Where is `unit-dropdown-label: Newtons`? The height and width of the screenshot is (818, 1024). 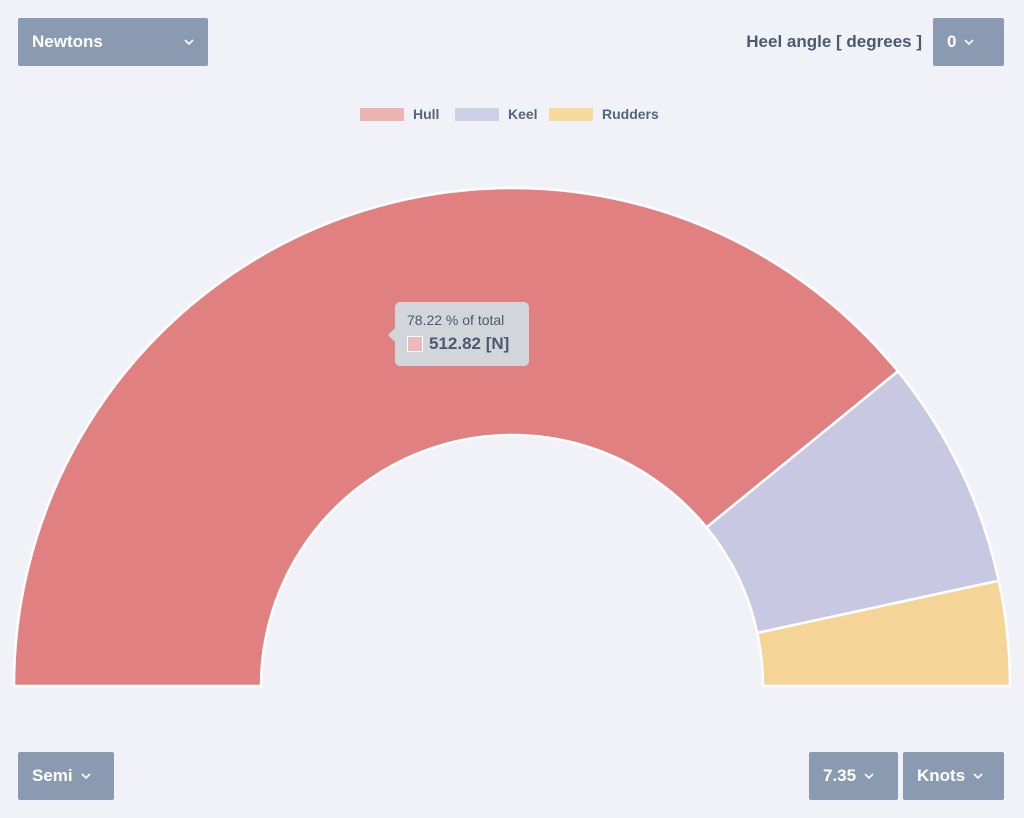 unit-dropdown-label: Newtons is located at coordinates (67, 41).